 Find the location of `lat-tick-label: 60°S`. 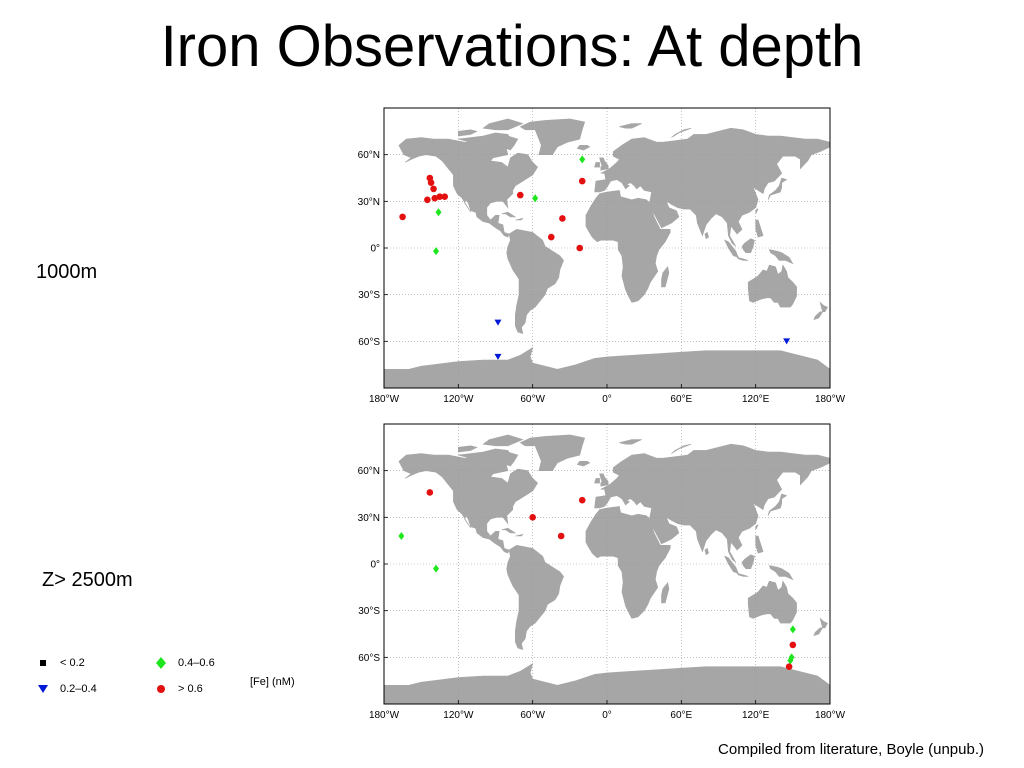

lat-tick-label: 60°S is located at coordinates (369, 342).